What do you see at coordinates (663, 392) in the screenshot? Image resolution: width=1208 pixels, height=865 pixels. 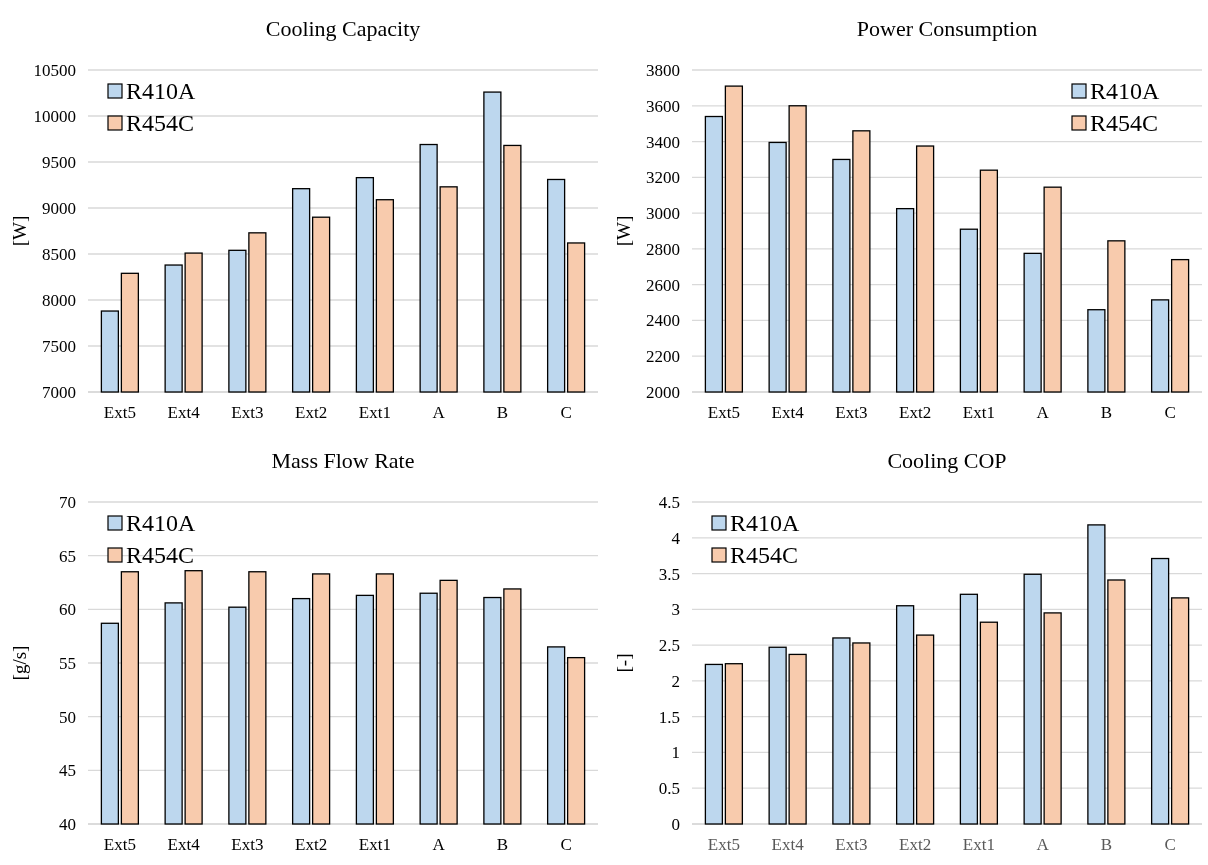 I see `y-tick-label: 2000` at bounding box center [663, 392].